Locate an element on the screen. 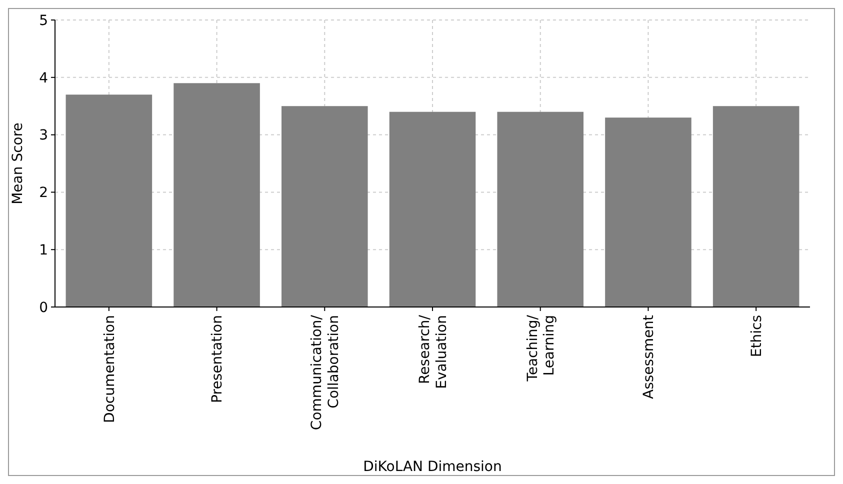 Image resolution: width=843 pixels, height=484 pixels. x-tick-label: Teaching/ Learning is located at coordinates (541, 348).